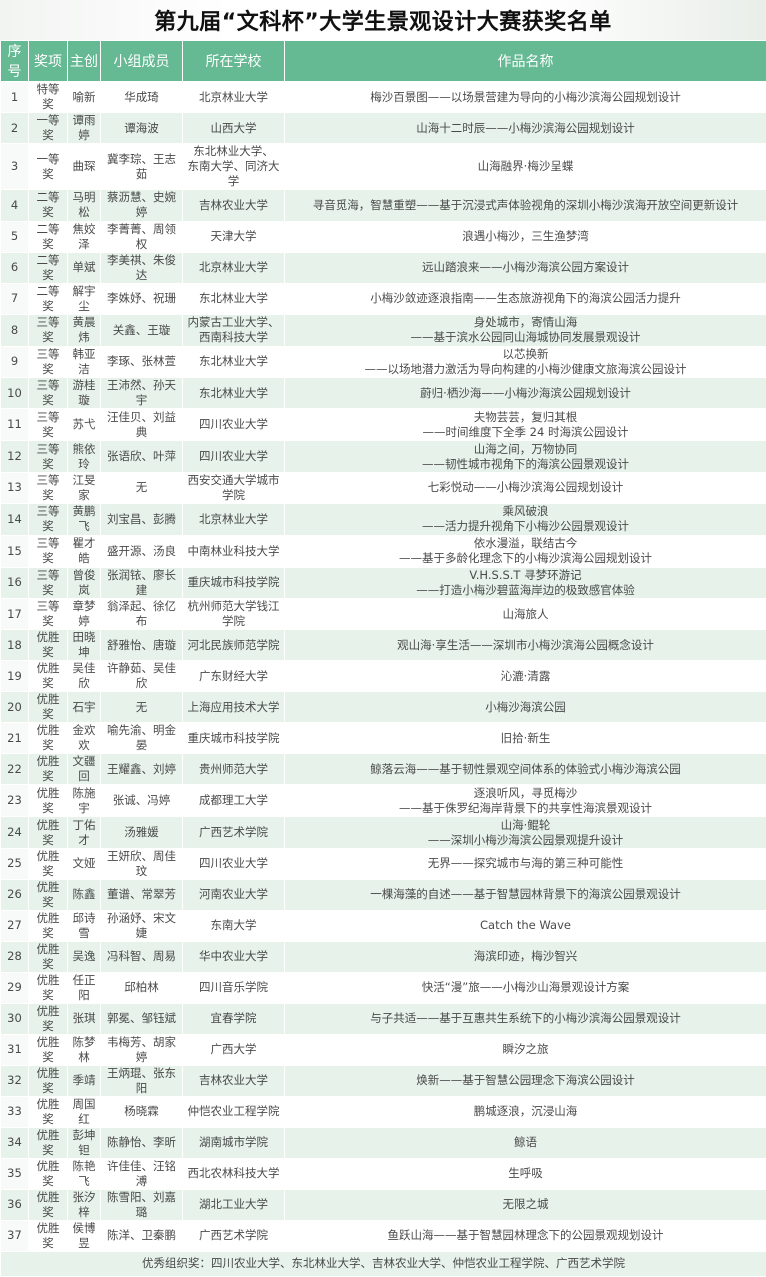  What do you see at coordinates (525, 1235) in the screenshot?
I see `cell-work: 鱼跃山海——基于智慧园林理念下的公园景观规划设计` at bounding box center [525, 1235].